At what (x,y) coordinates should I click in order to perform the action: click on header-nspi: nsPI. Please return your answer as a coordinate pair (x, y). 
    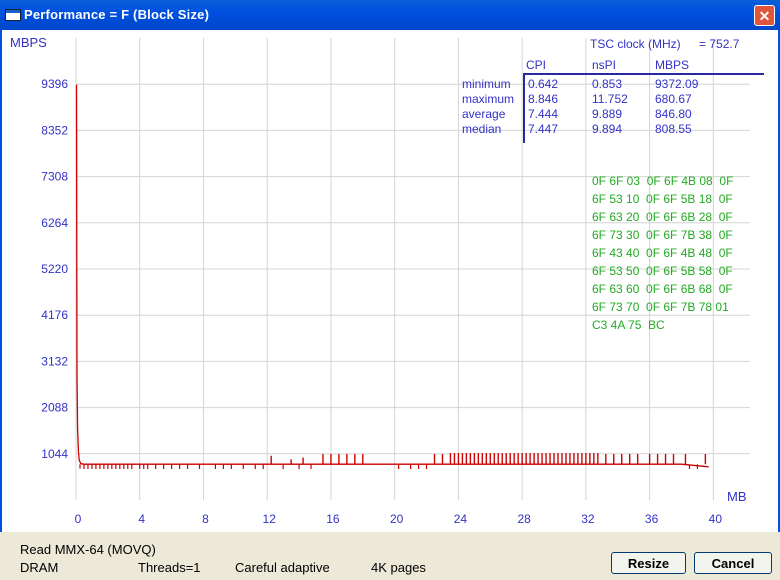
    Looking at the image, I should click on (604, 65).